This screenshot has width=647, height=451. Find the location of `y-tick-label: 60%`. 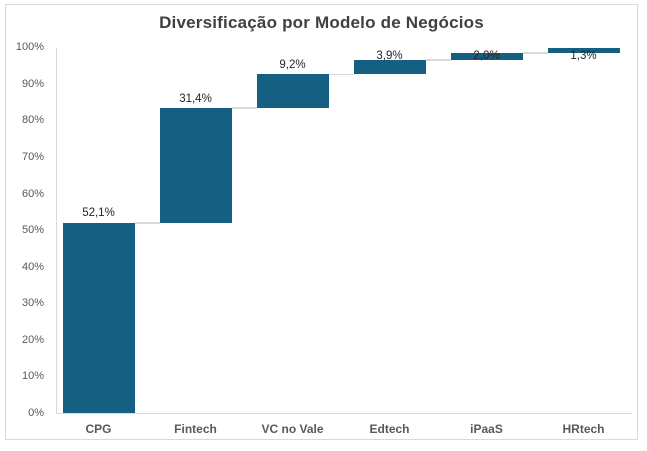

y-tick-label: 60% is located at coordinates (32, 193).